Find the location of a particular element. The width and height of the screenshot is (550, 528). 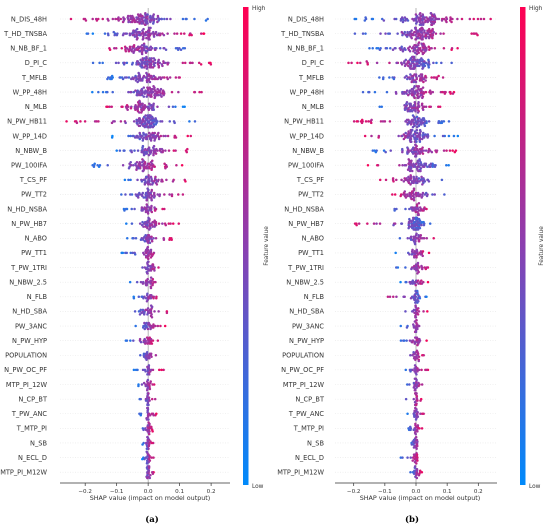

feature-label: T_PW_ANC is located at coordinates (306, 414).